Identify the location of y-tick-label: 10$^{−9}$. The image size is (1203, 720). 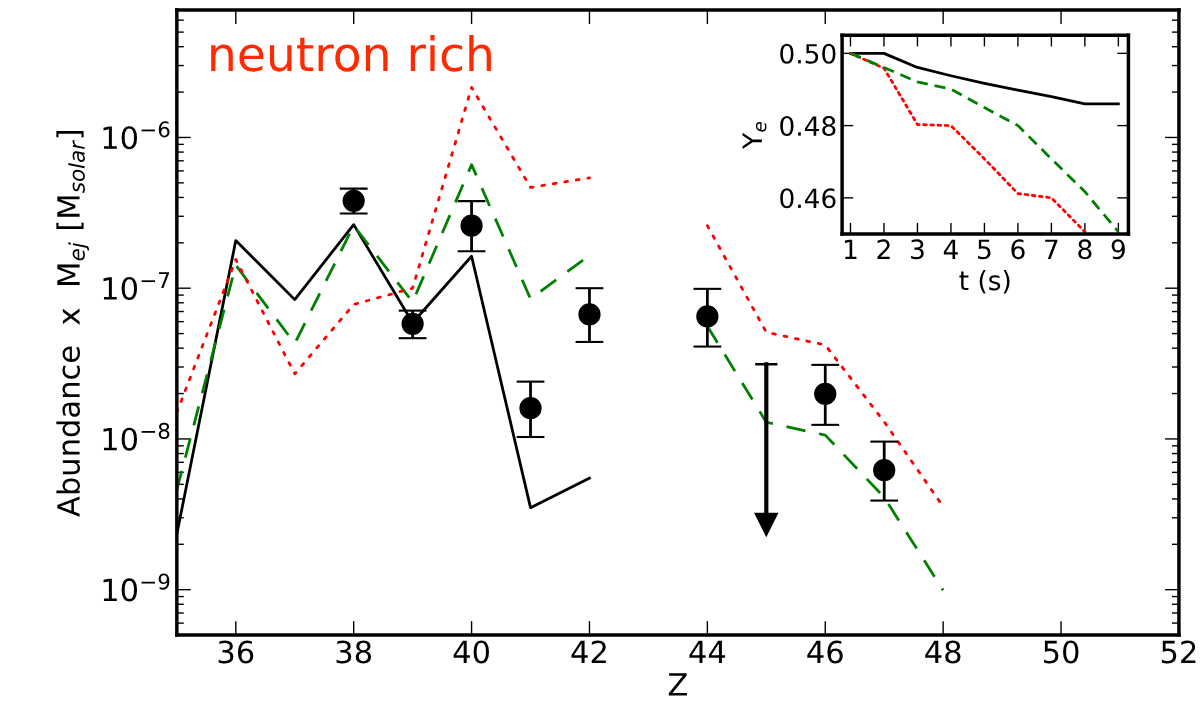
(136, 587).